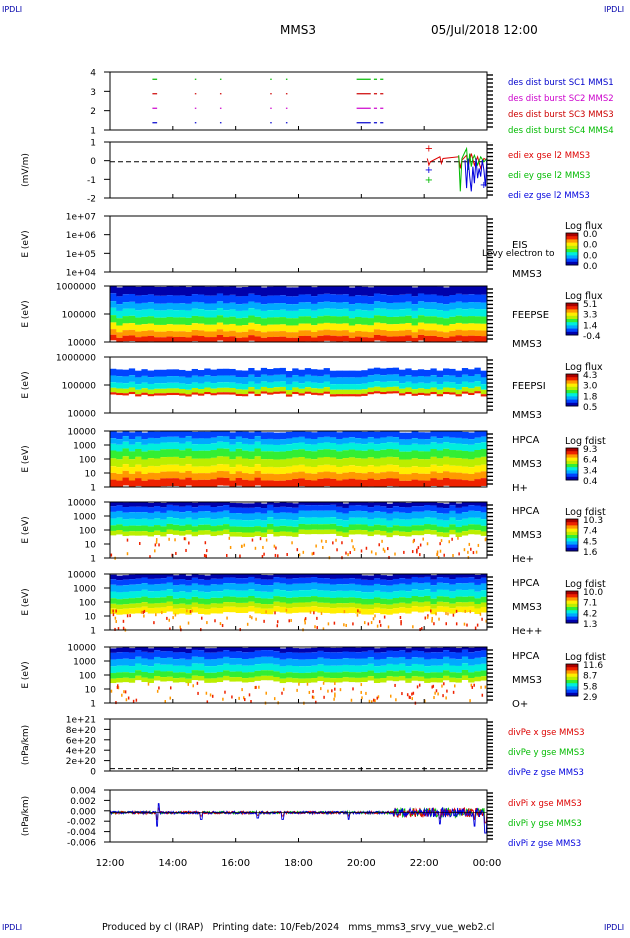  Describe the element at coordinates (526, 511) in the screenshot. I see `instrument-label-hpca_he: HPCA` at that location.